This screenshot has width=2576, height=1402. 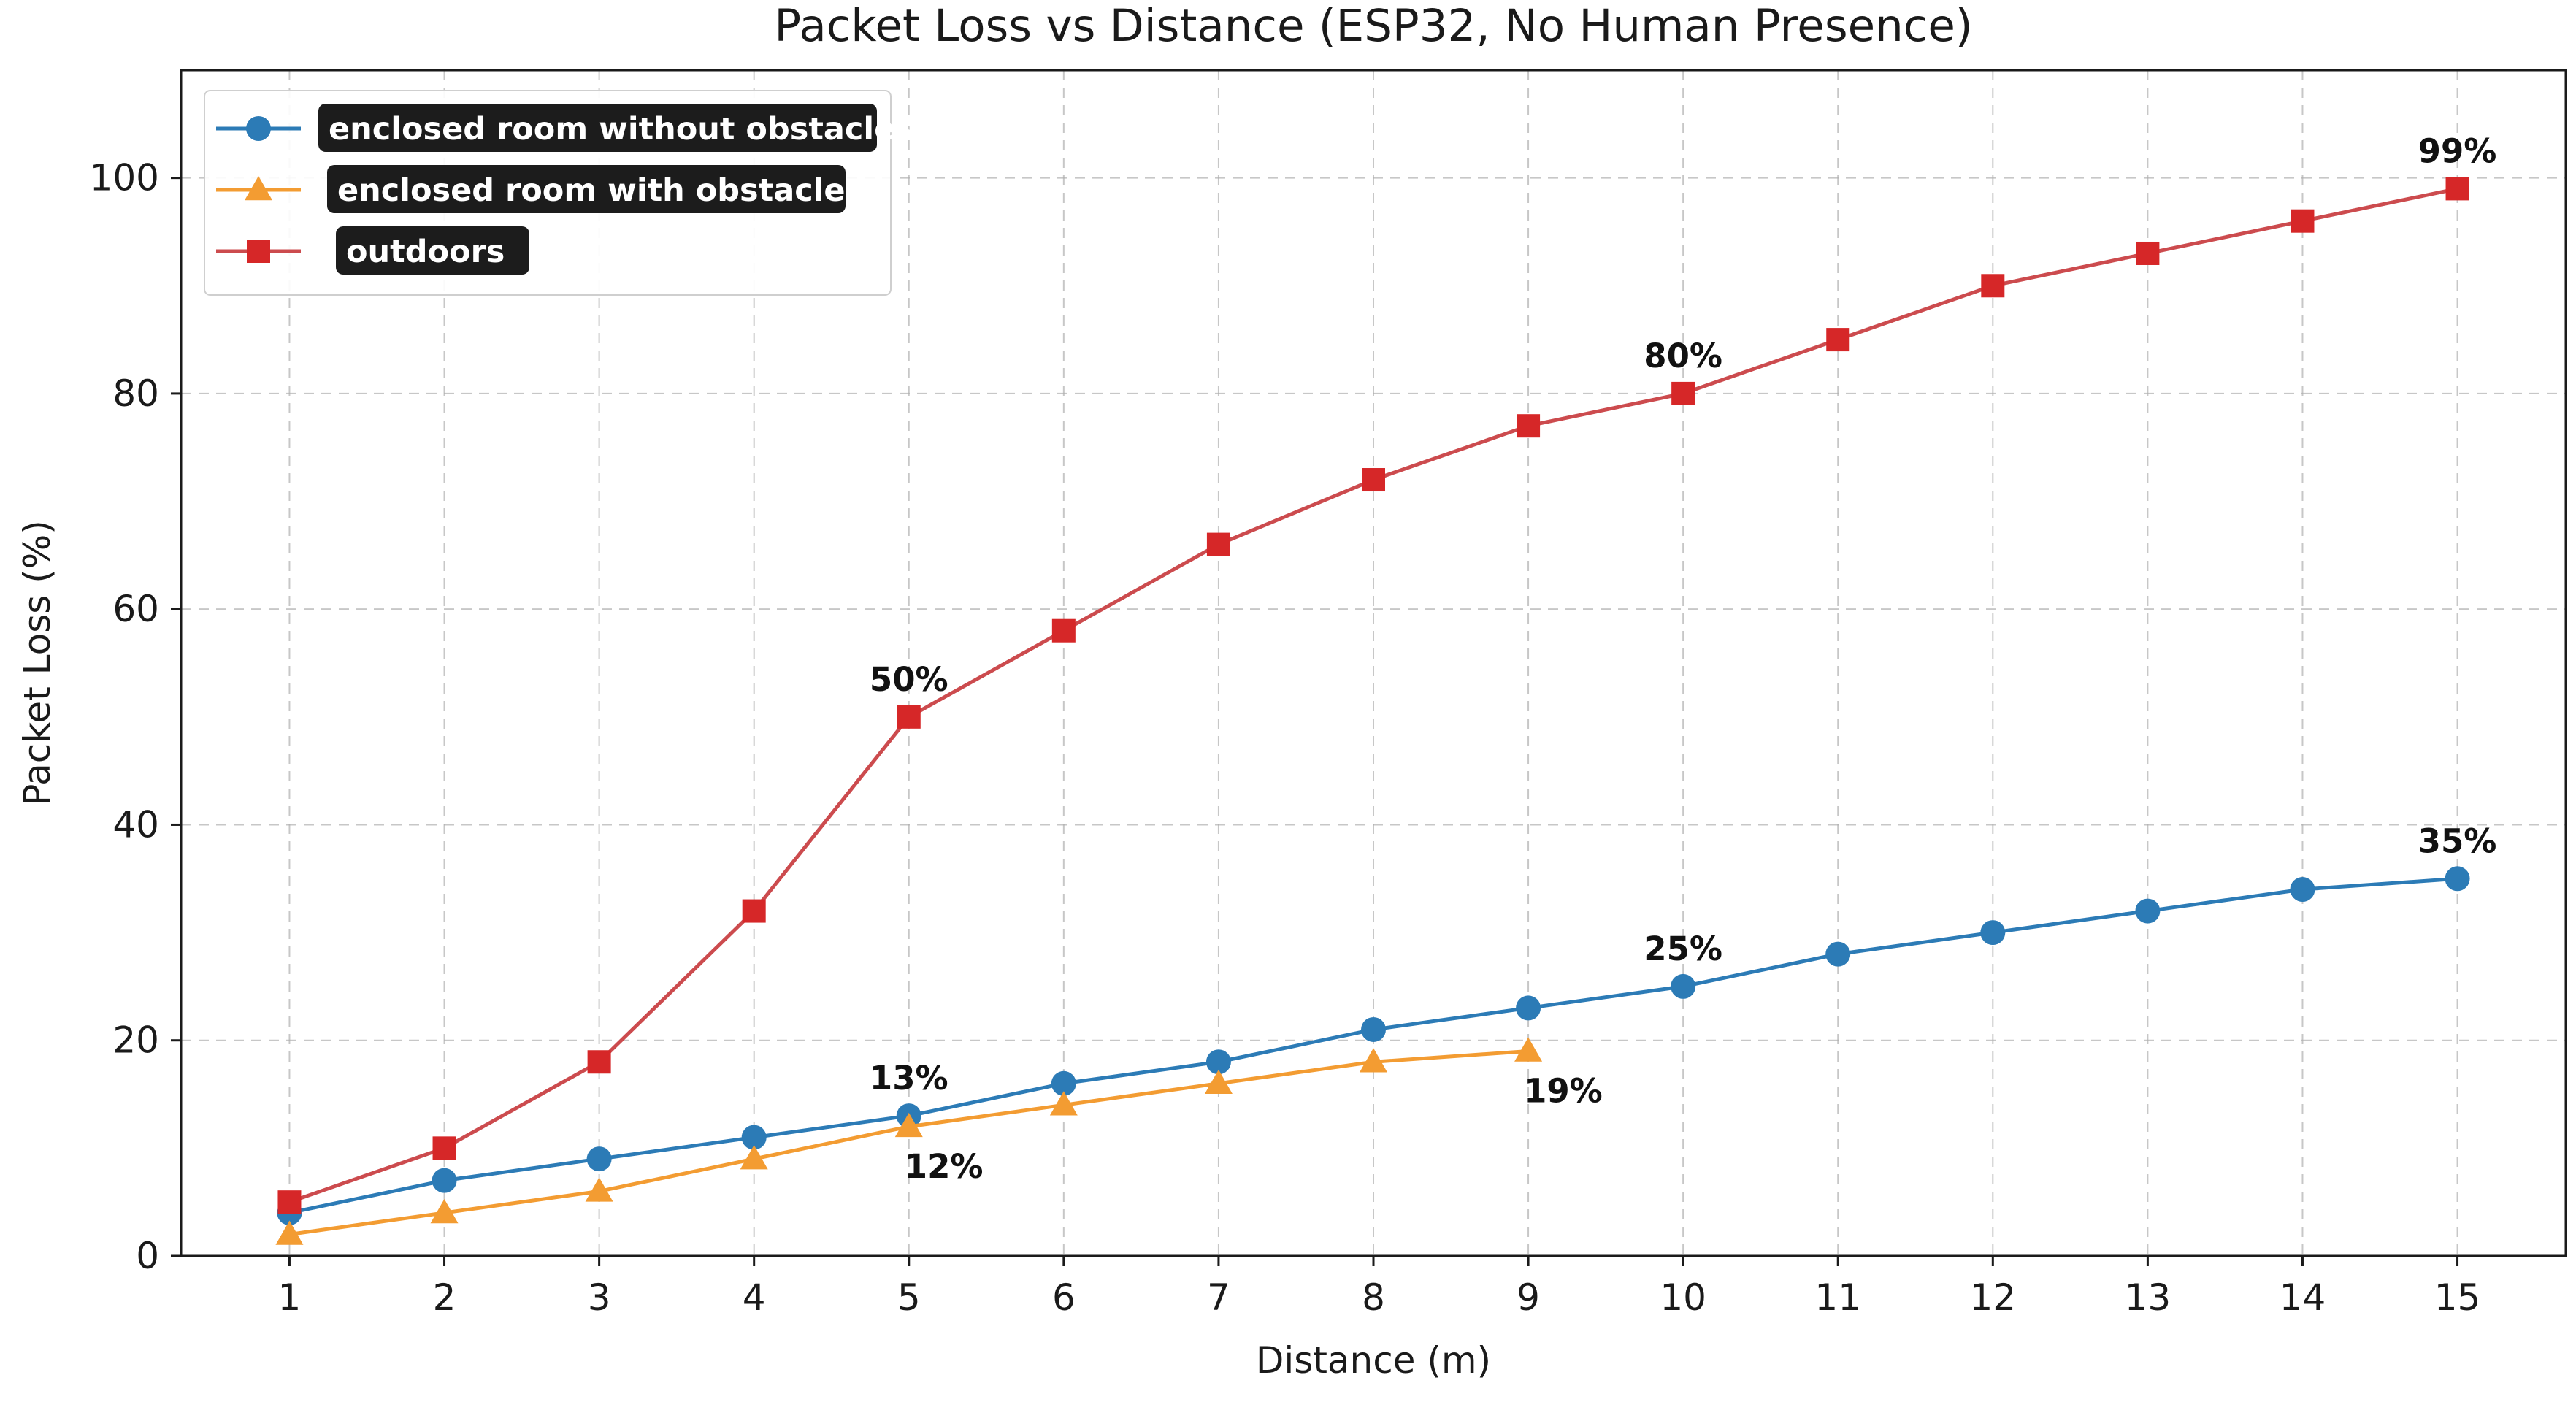 I want to click on legend-entry: outdoors, so click(x=372, y=250).